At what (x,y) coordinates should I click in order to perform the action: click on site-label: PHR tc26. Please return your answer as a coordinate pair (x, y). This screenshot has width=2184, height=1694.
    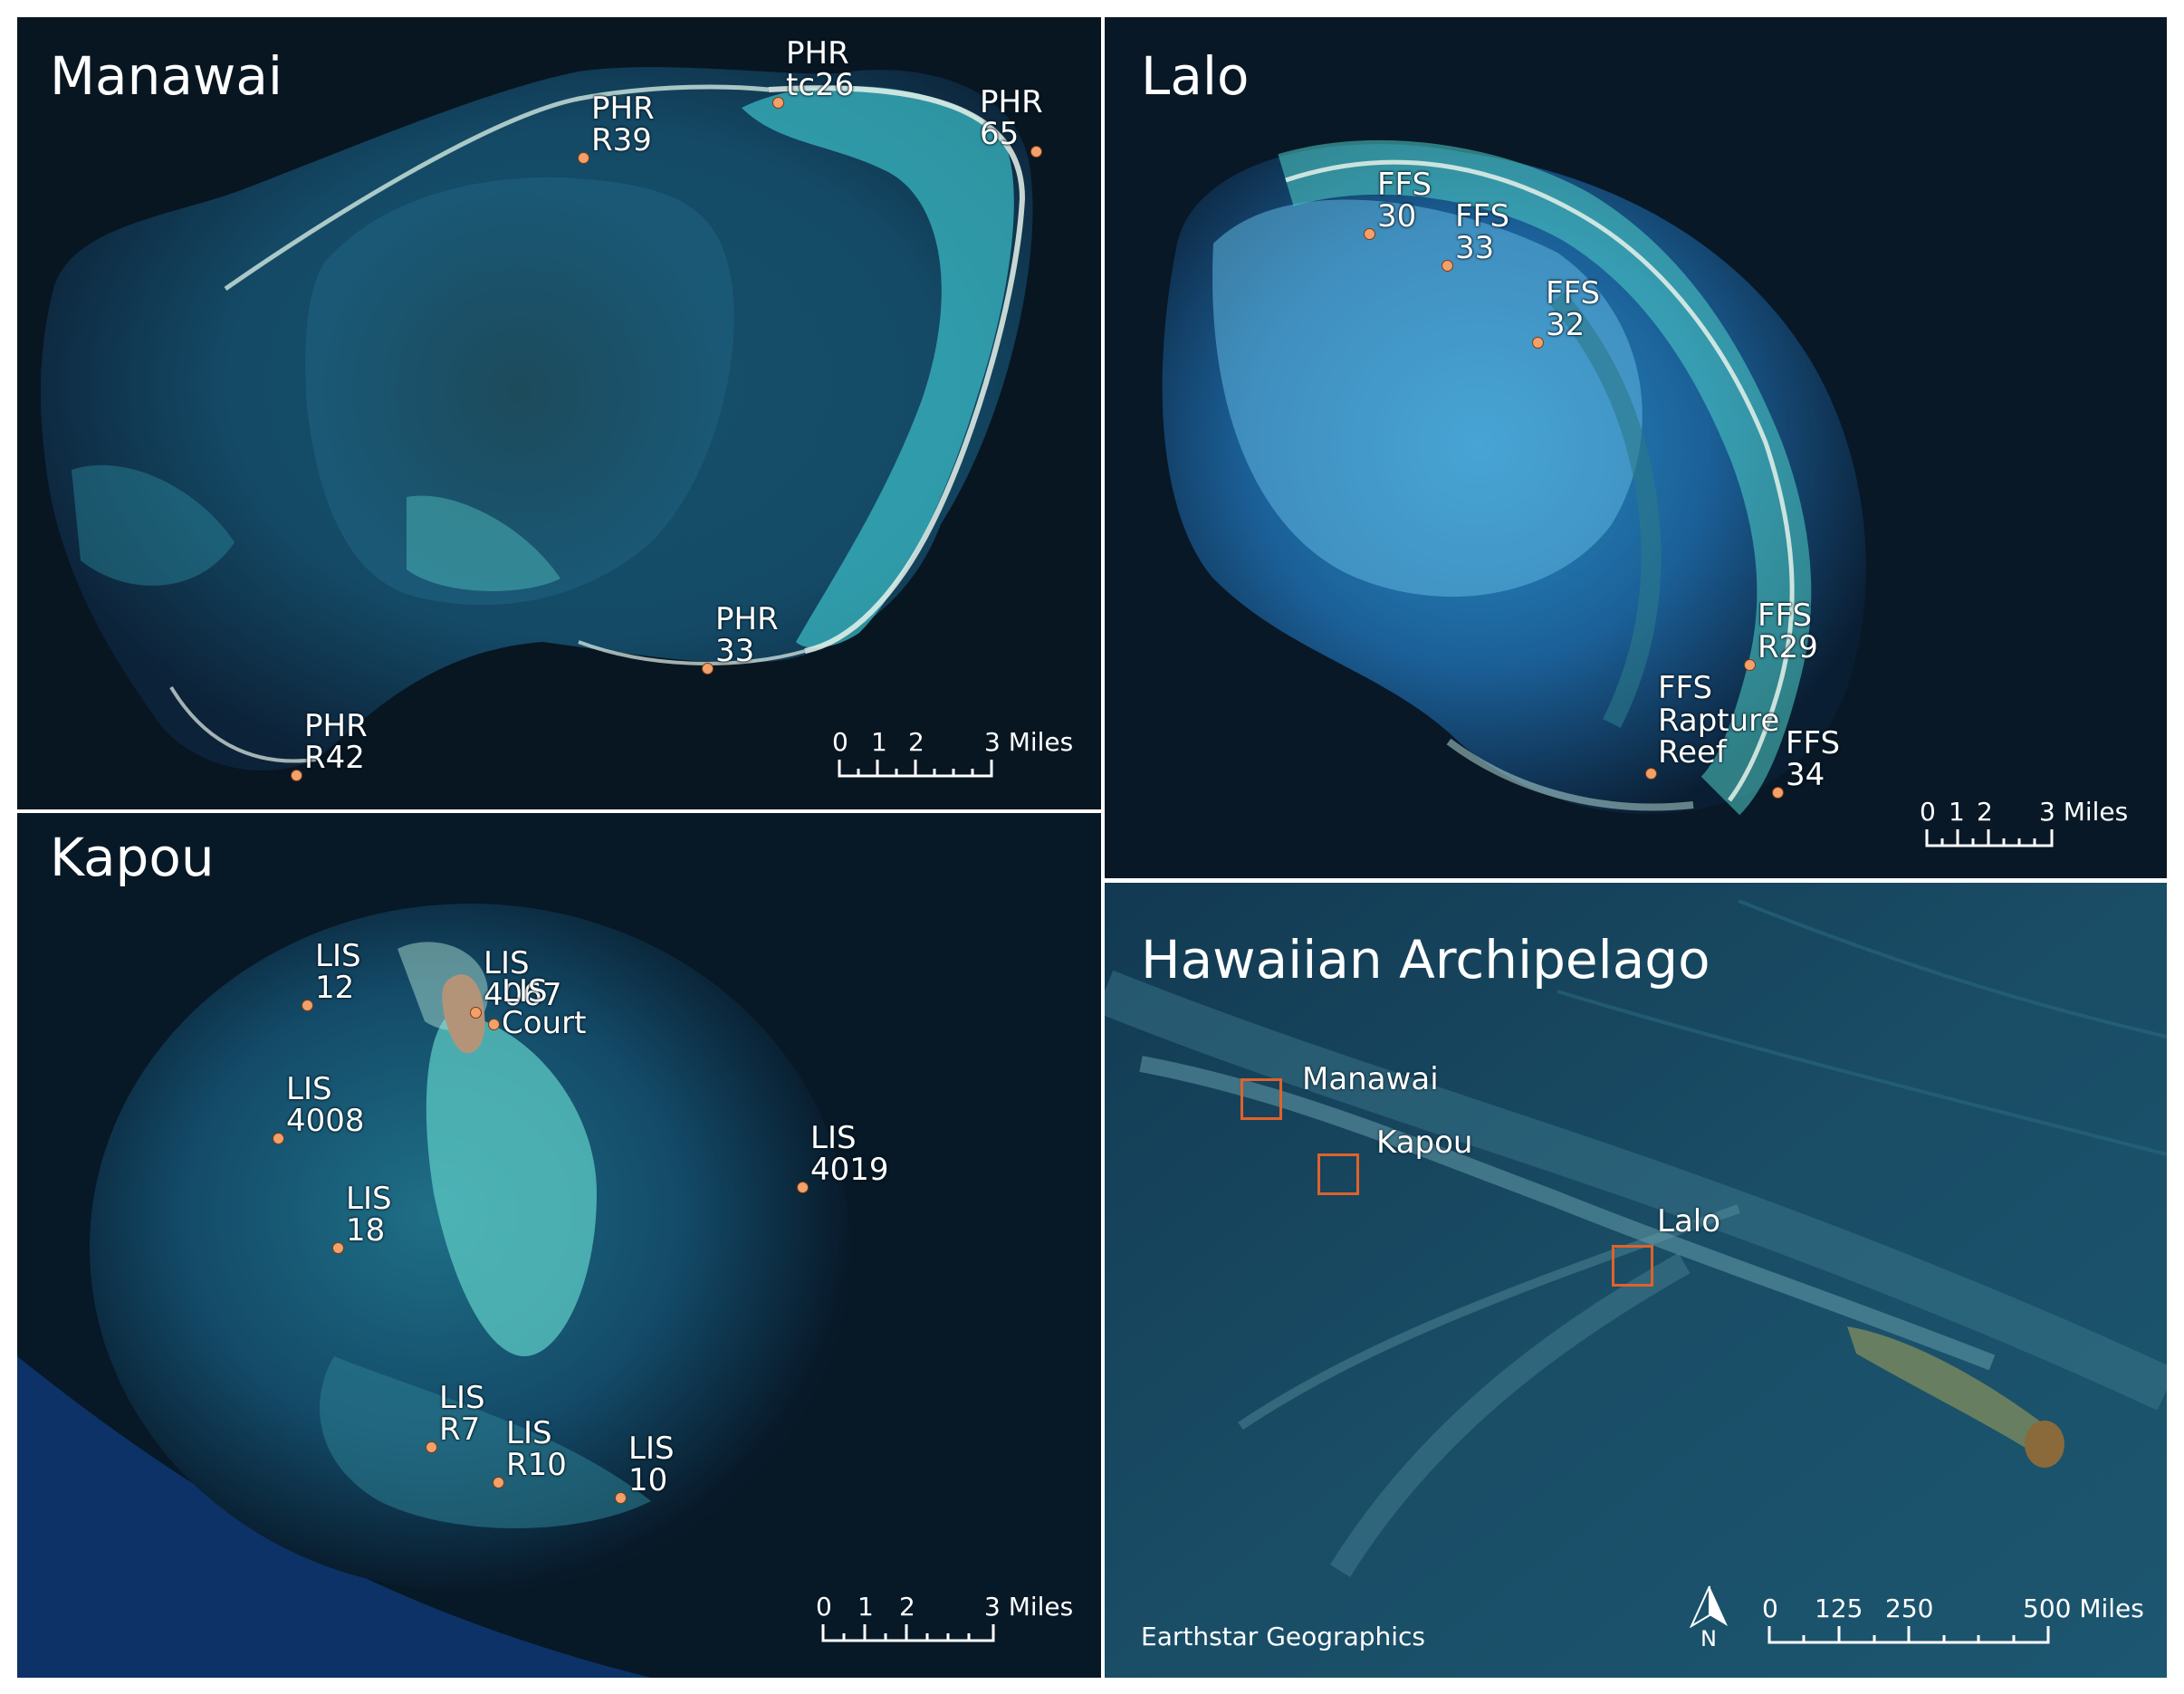
    Looking at the image, I should click on (821, 69).